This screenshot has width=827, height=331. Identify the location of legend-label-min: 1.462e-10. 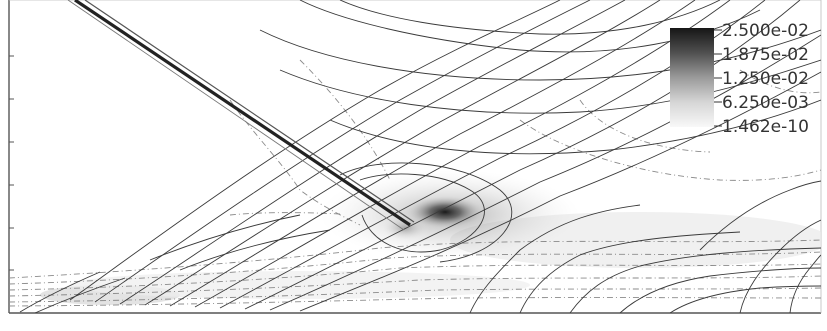
(765, 127).